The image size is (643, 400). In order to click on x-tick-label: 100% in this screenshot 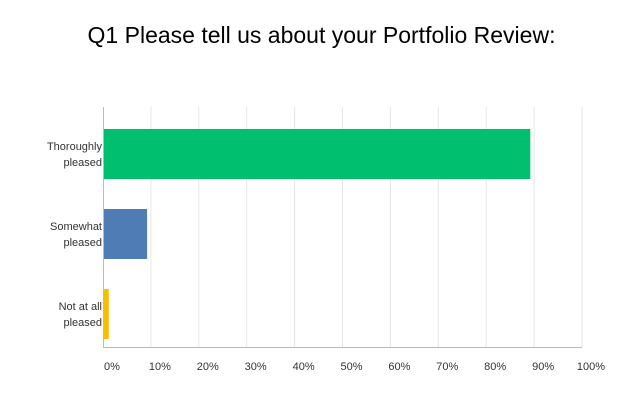, I will do `click(591, 367)`.